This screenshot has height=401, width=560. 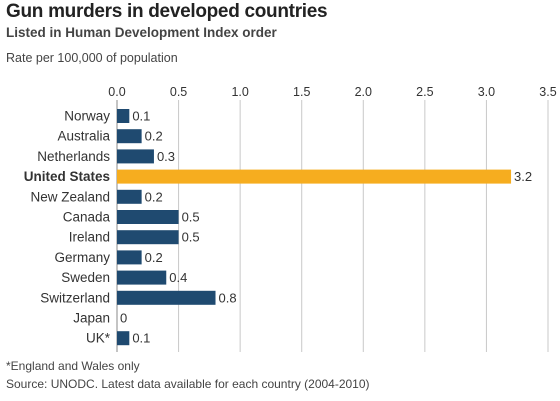 What do you see at coordinates (167, 11) in the screenshot?
I see `chart-title: Gun murders in developed countries` at bounding box center [167, 11].